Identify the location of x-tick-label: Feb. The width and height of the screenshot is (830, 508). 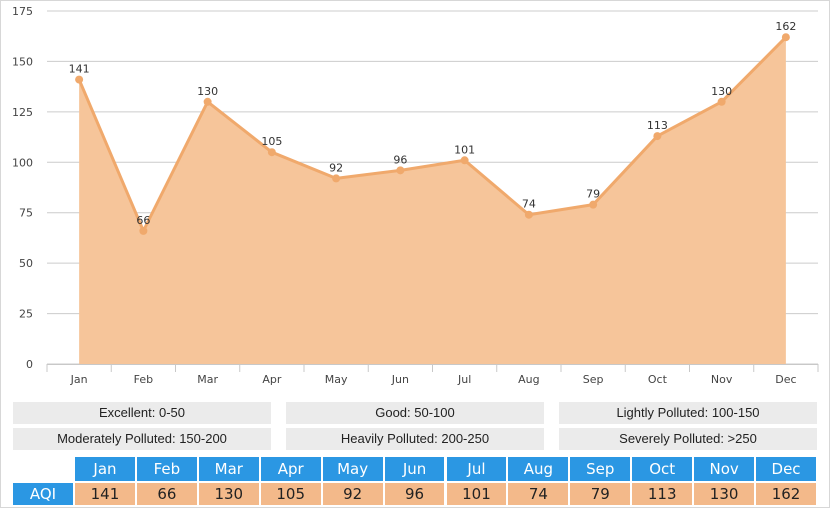
(143, 379).